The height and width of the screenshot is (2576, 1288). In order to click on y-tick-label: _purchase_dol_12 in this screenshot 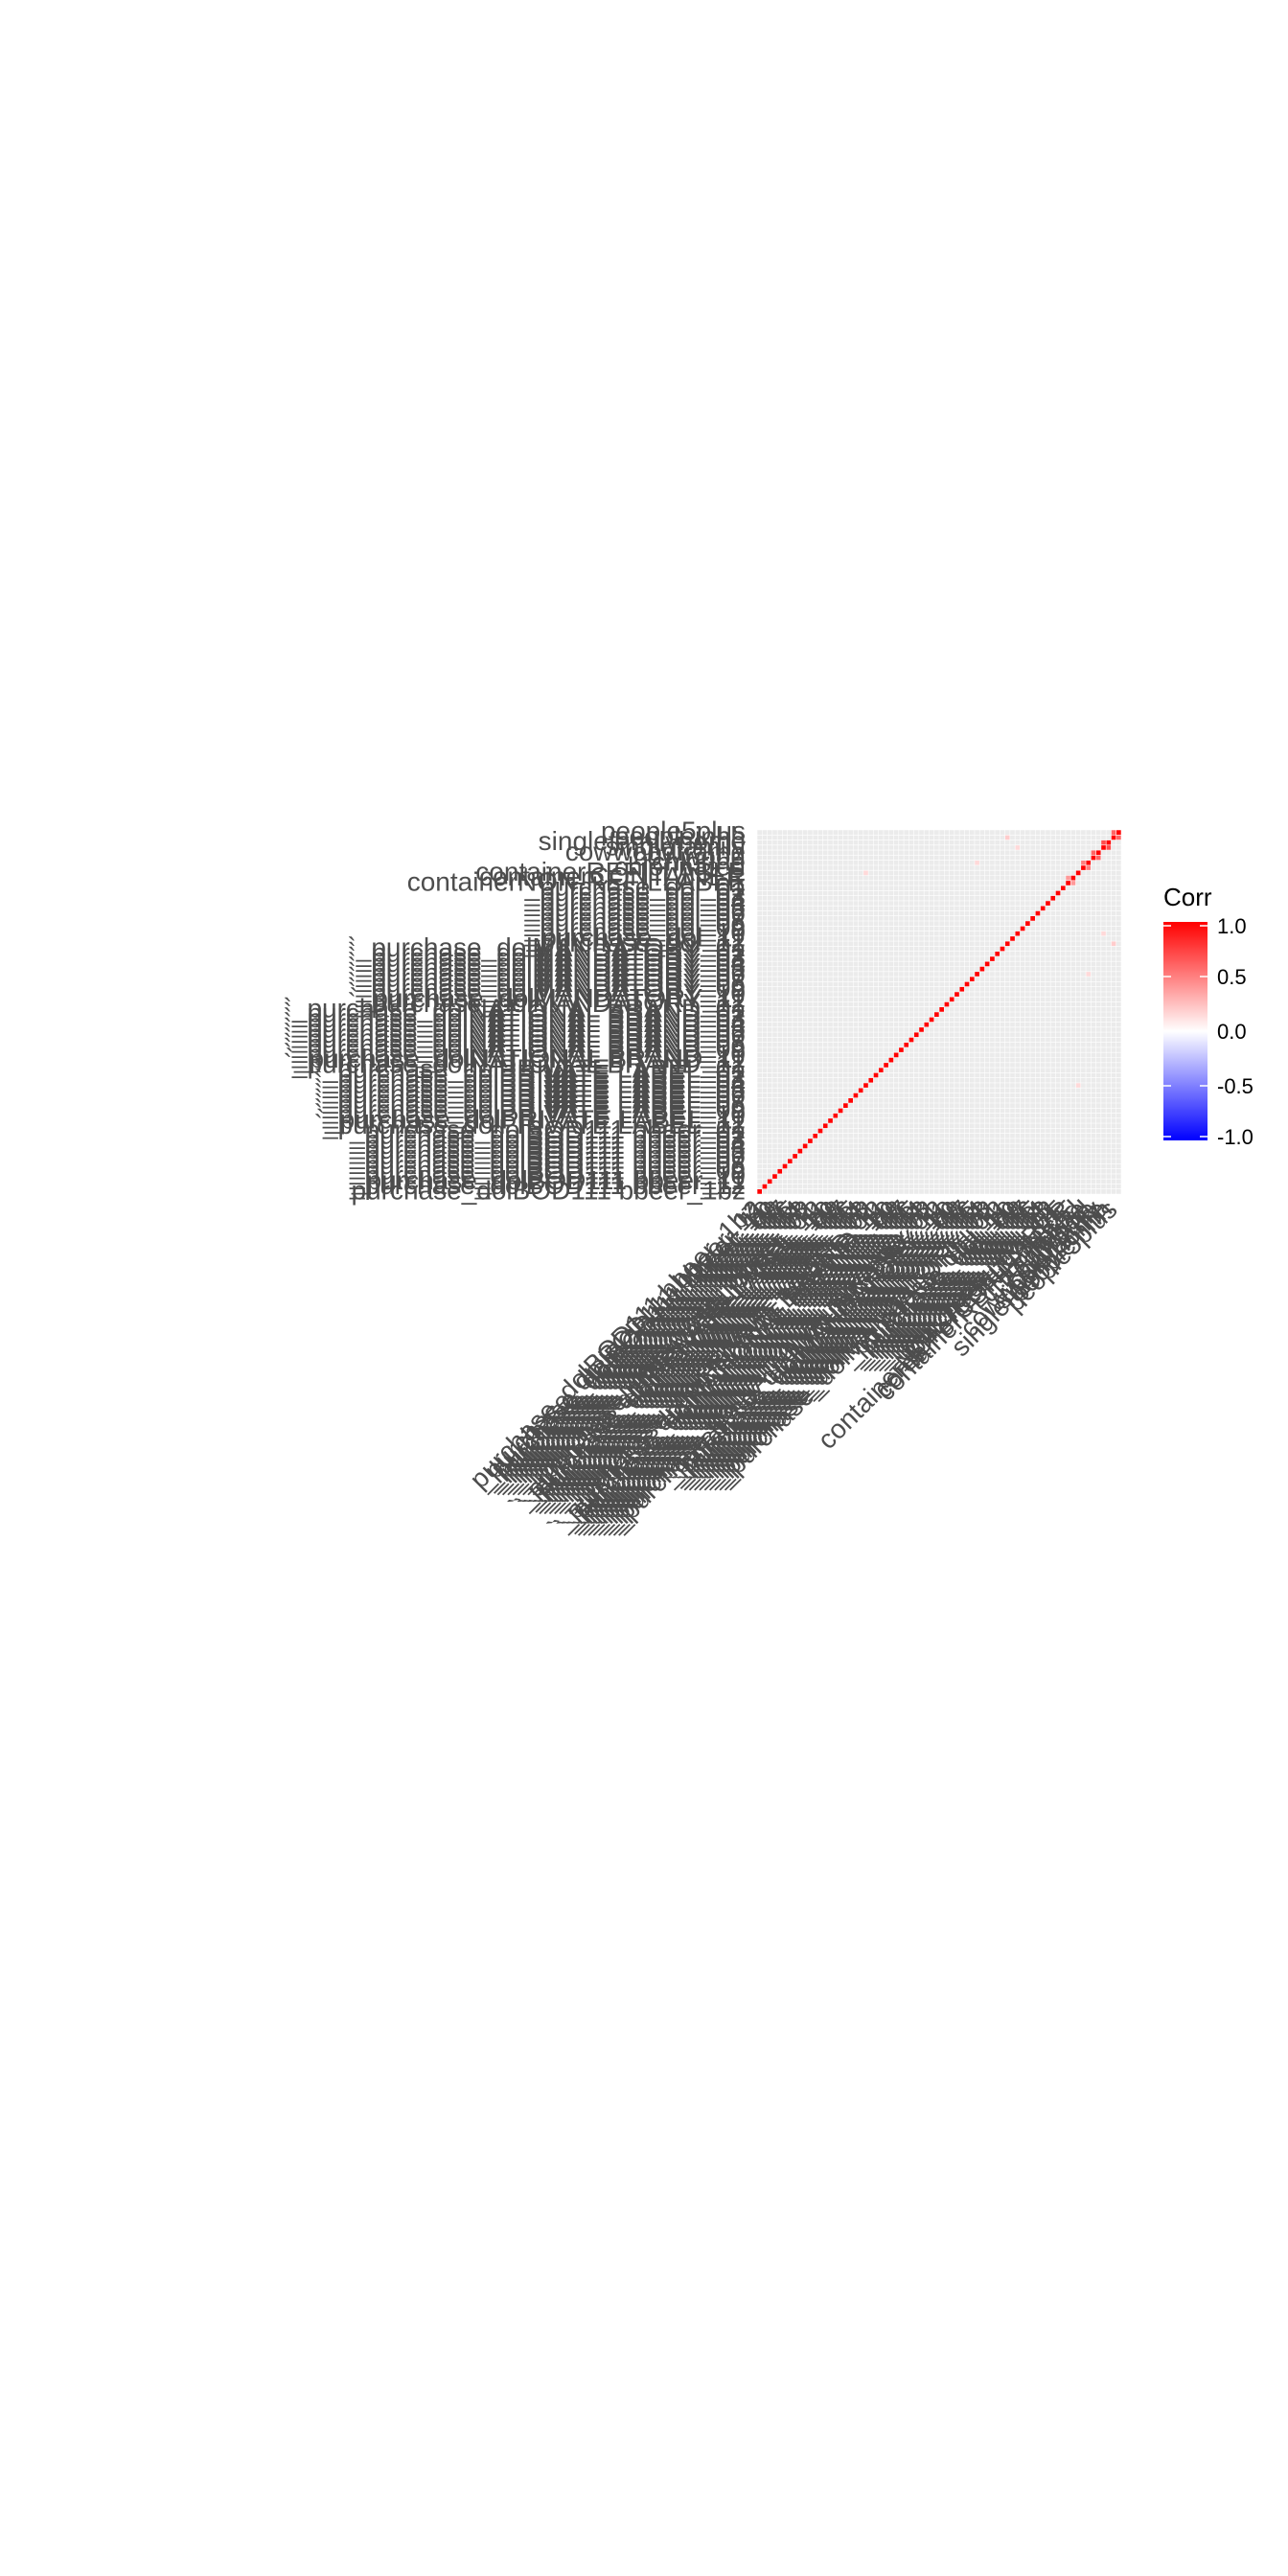, I will do `click(635, 942)`.